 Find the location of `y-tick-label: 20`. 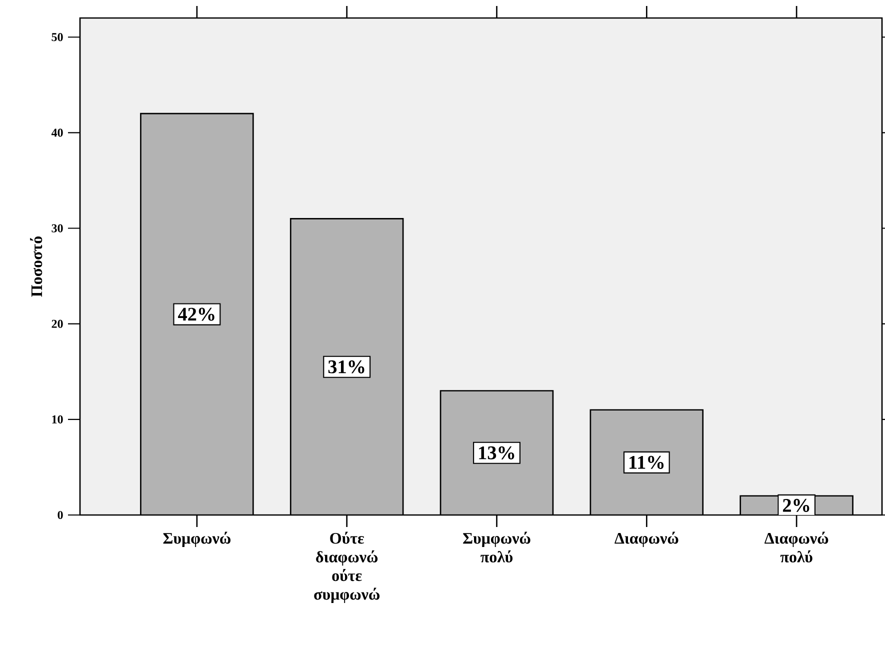

y-tick-label: 20 is located at coordinates (57, 324).